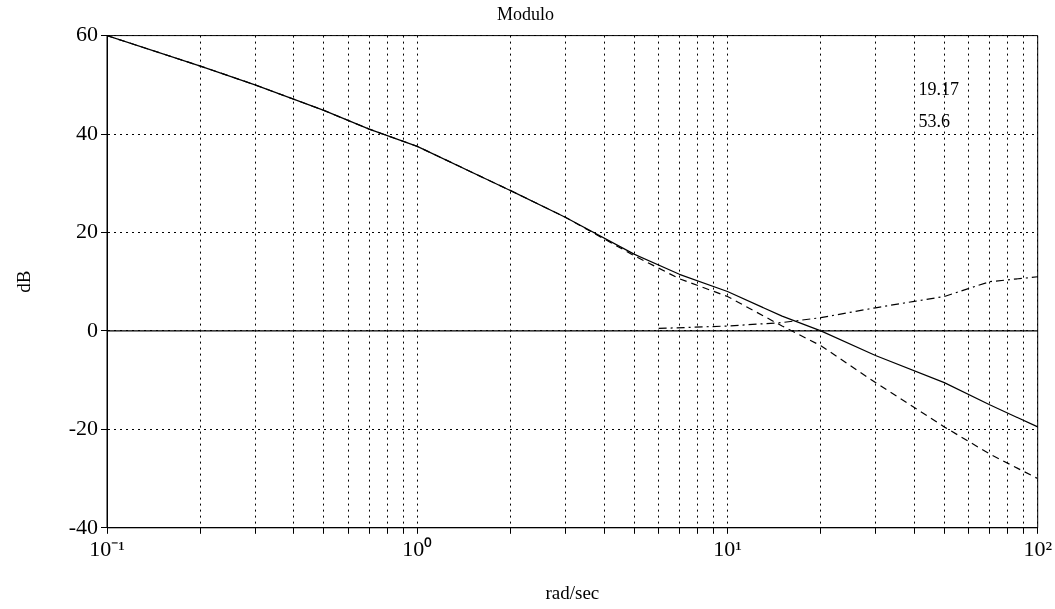 This screenshot has height=609, width=1055. Describe the element at coordinates (939, 89) in the screenshot. I see `annotation: 19.17` at that location.